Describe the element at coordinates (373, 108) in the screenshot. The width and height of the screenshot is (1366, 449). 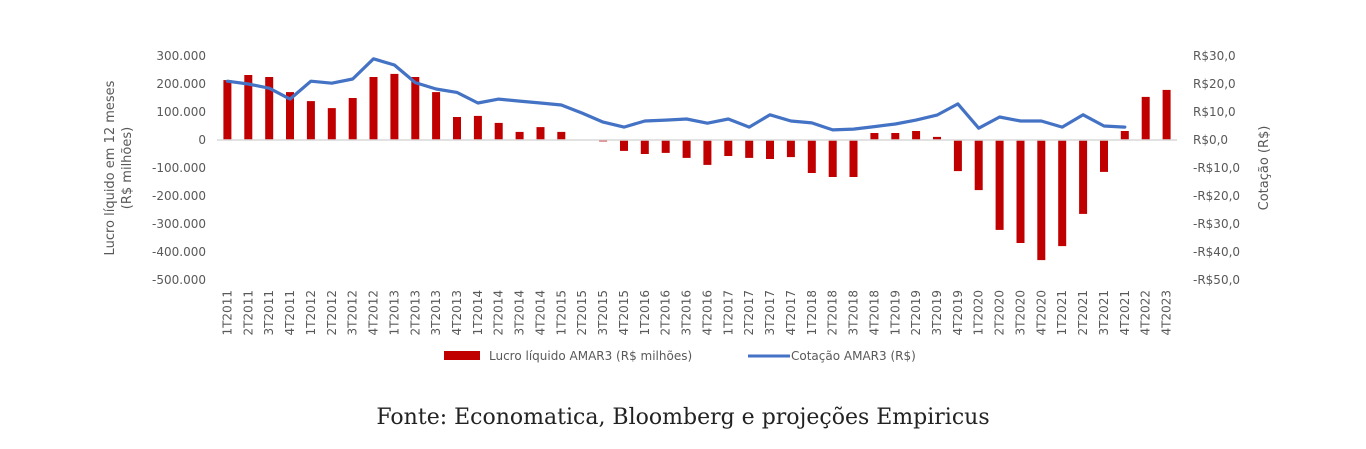
I see `bar-4T2012` at that location.